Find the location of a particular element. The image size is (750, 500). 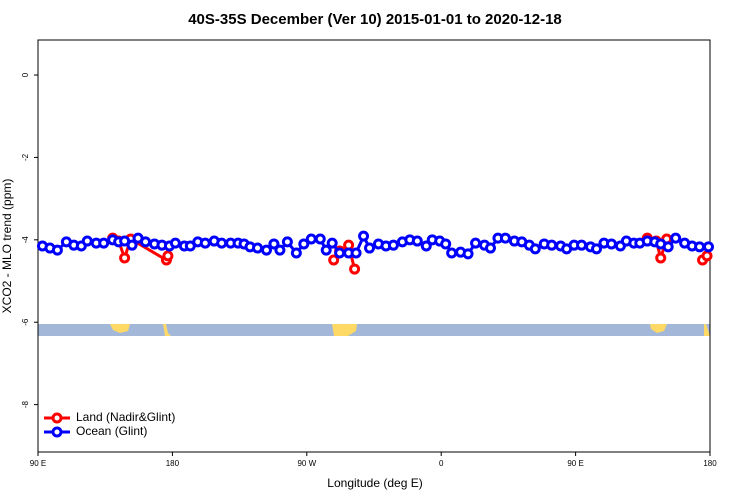

y-tick-label: -4 is located at coordinates (25, 240).